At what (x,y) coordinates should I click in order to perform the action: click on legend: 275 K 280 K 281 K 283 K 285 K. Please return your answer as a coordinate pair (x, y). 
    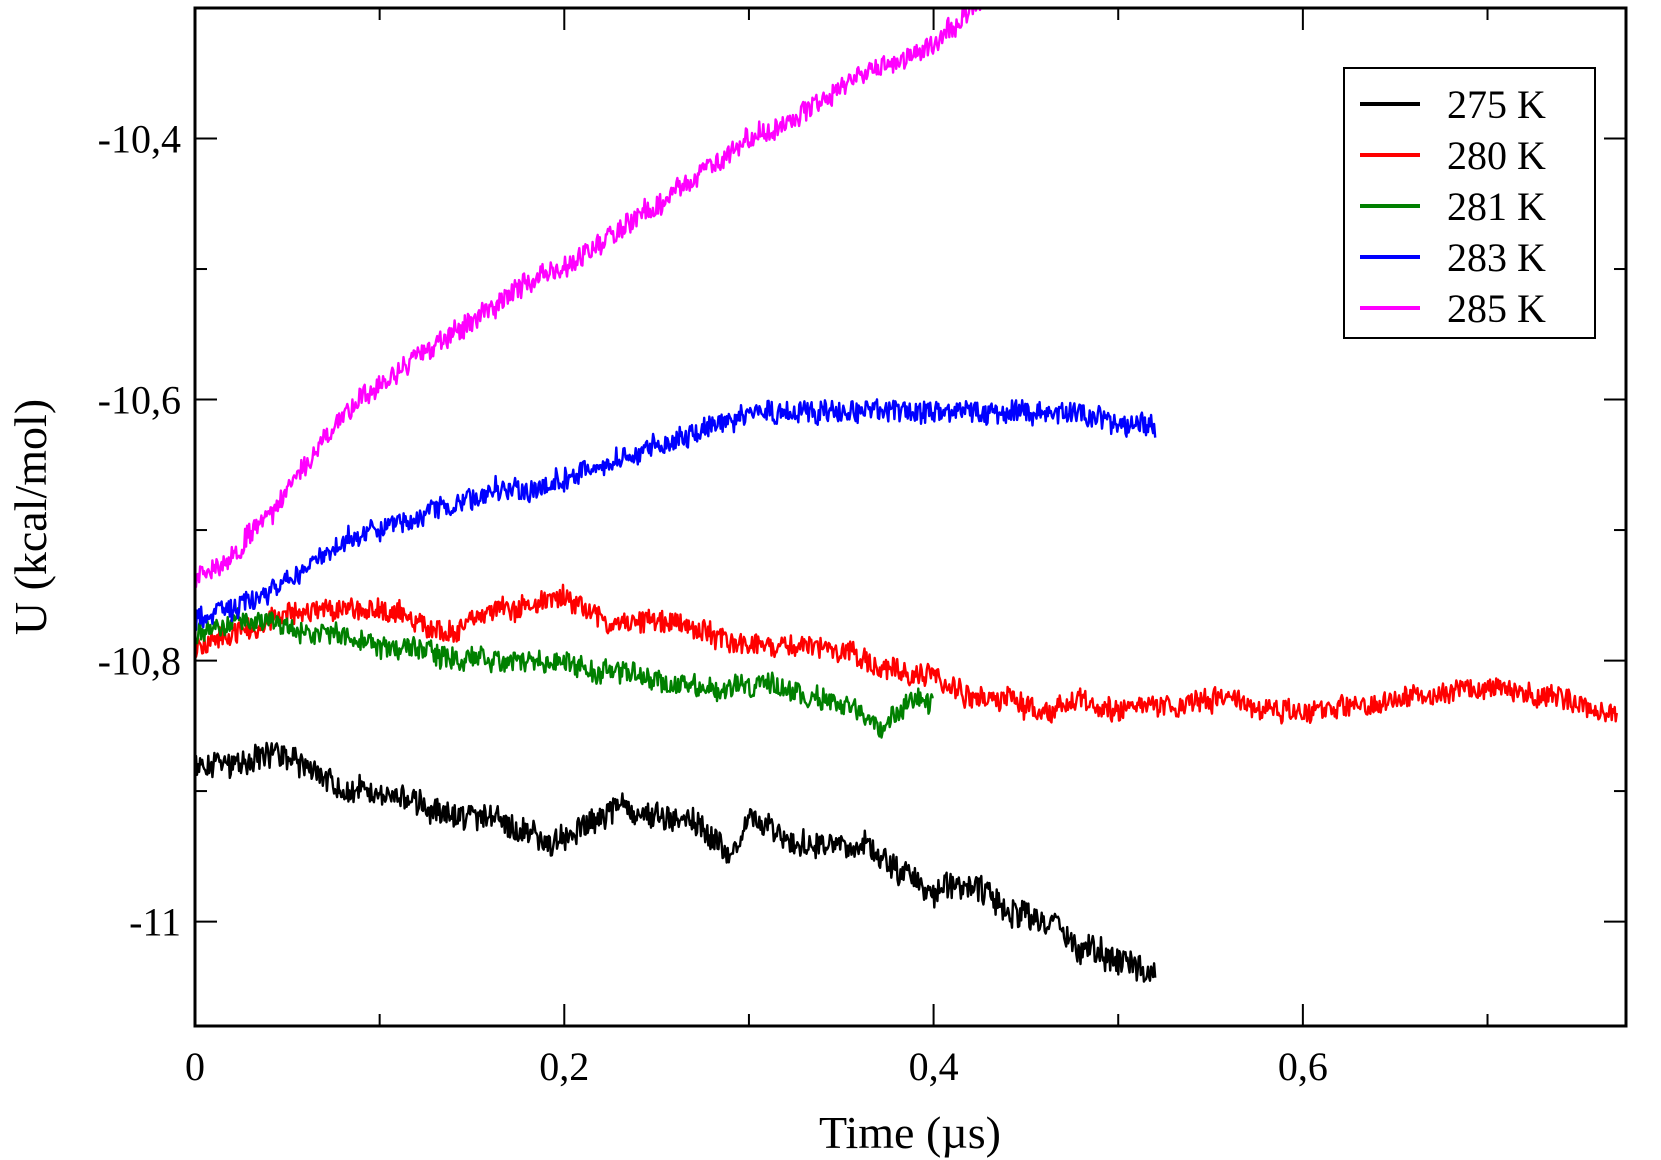
    Looking at the image, I should click on (1469, 203).